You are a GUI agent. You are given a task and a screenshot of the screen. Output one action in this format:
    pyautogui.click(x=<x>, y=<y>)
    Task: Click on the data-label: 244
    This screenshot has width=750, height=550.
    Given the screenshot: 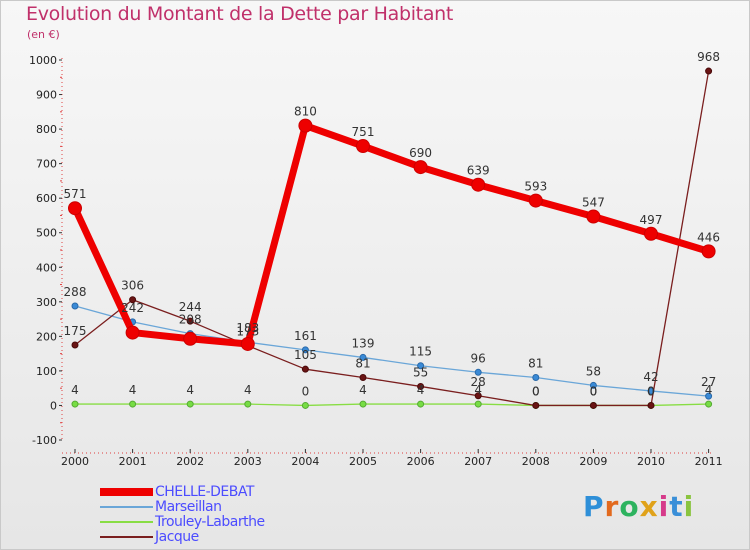 What is the action you would take?
    pyautogui.click(x=190, y=307)
    